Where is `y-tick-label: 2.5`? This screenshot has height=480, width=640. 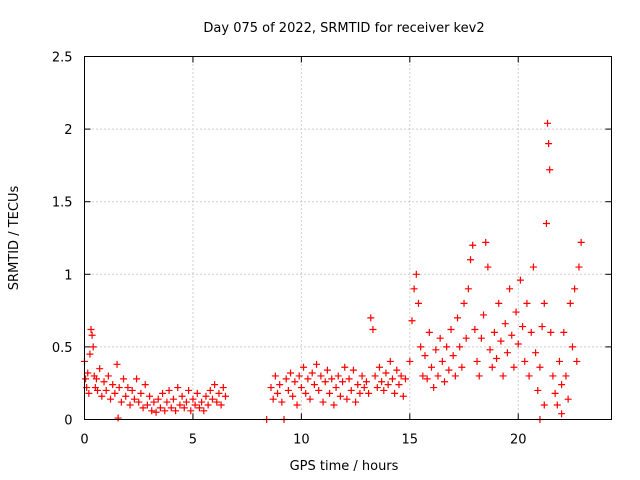
y-tick-label: 2.5 is located at coordinates (62, 58).